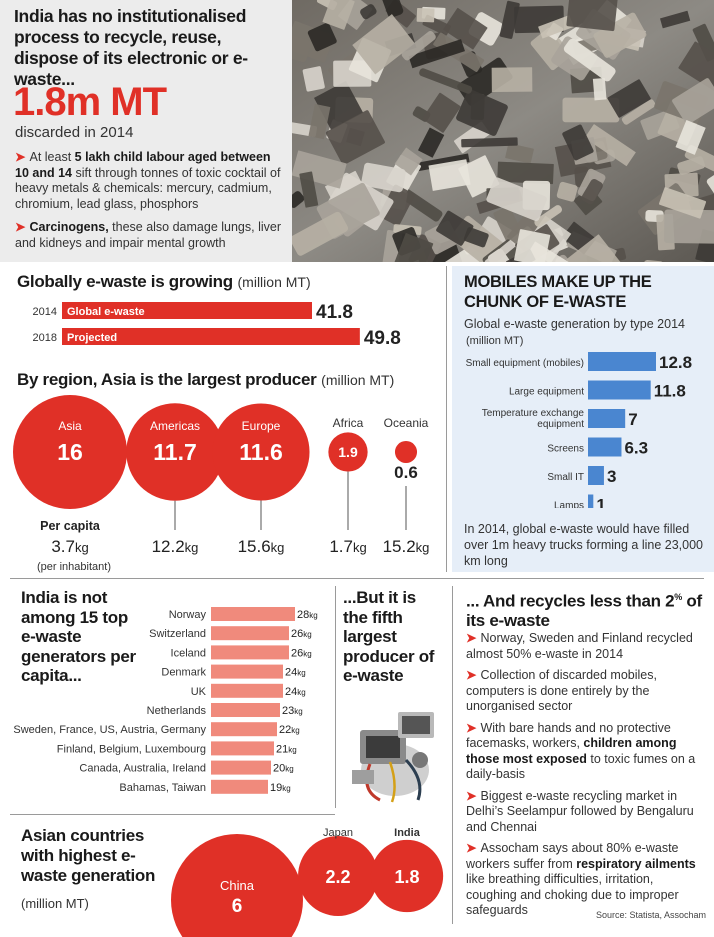 The height and width of the screenshot is (937, 714). What do you see at coordinates (175, 452) in the screenshot?
I see `region-value-label: 11.7` at bounding box center [175, 452].